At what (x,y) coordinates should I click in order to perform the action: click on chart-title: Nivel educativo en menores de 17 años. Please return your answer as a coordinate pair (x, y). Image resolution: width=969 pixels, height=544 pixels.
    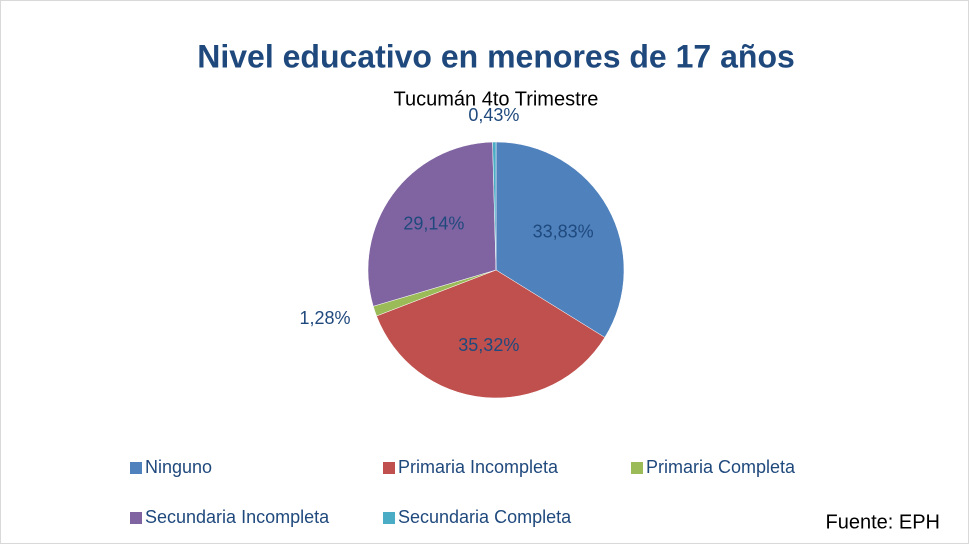
    Looking at the image, I should click on (496, 56).